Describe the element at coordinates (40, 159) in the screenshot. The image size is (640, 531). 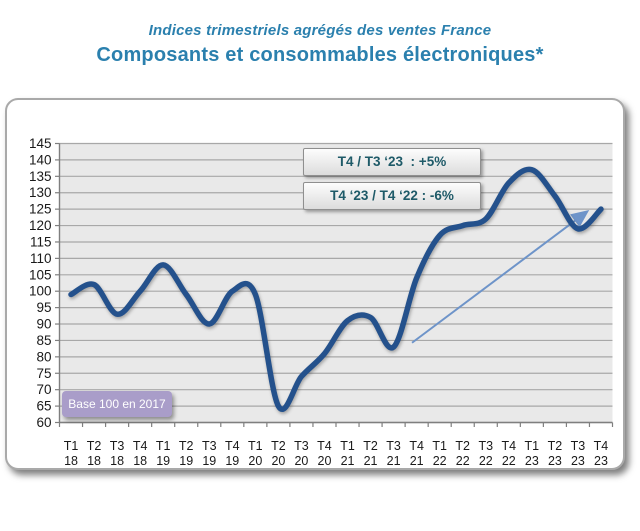
I see `y-axis-label: 140` at that location.